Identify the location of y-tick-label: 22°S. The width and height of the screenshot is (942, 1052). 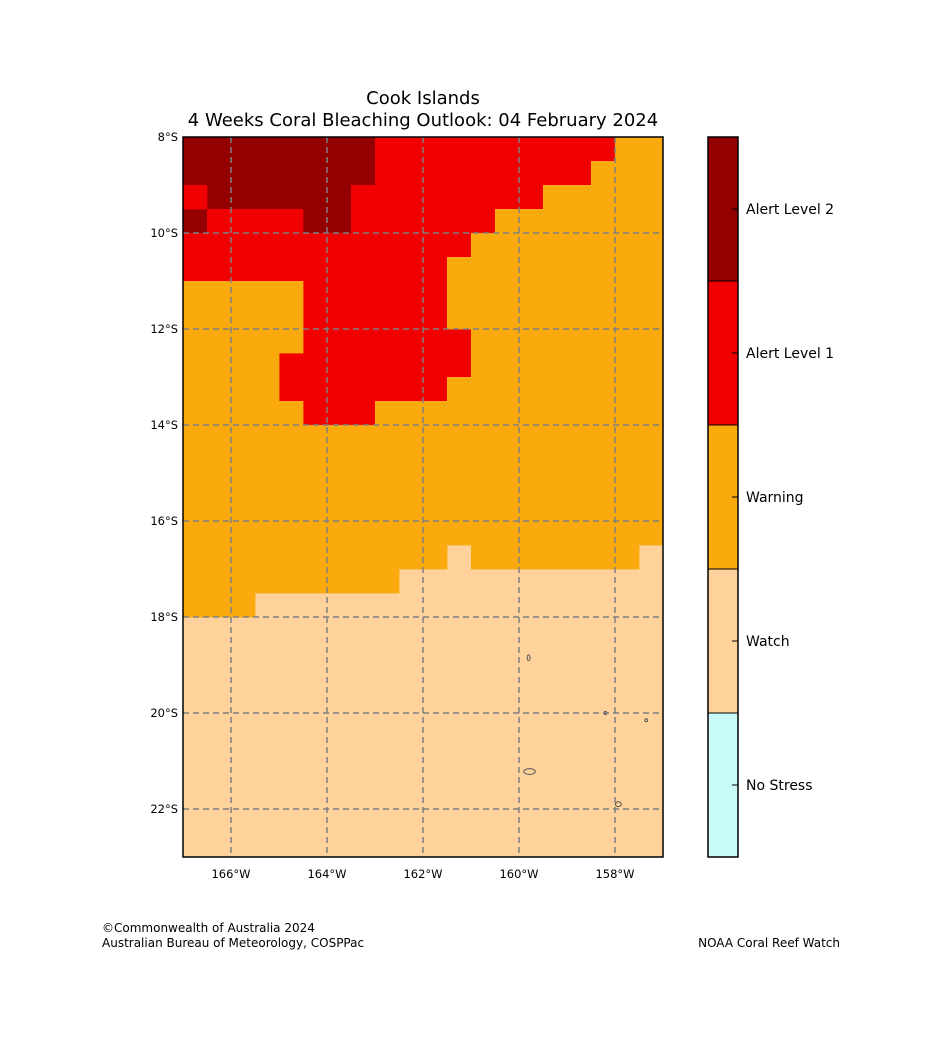
(164, 809).